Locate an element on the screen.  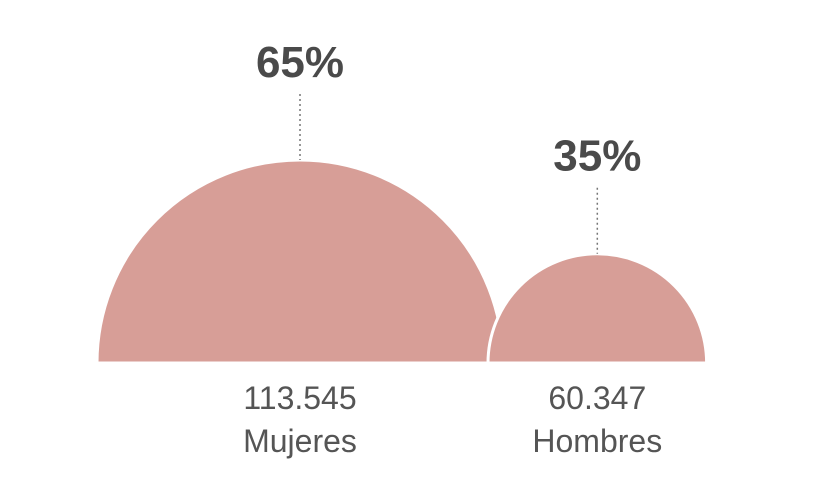
category-label: Hombres is located at coordinates (597, 441).